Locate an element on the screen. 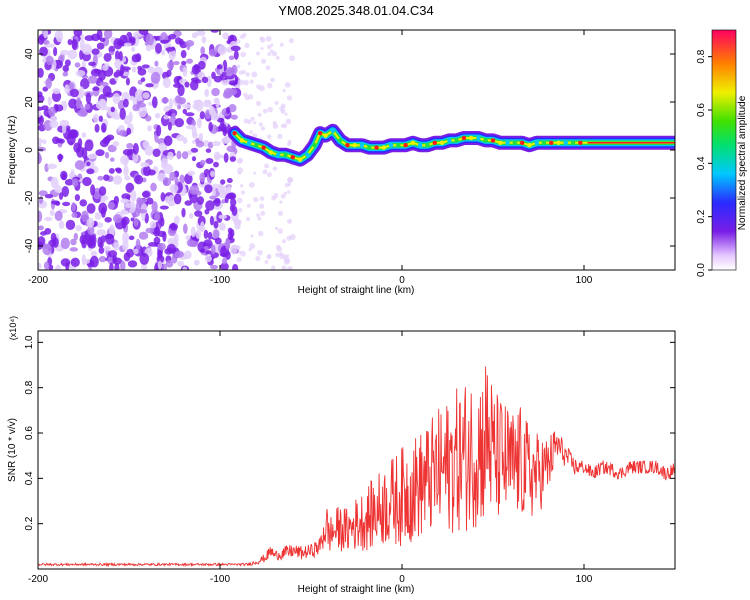  figure-title: YM08.2025.348.01.04.C34 is located at coordinates (355, 10).